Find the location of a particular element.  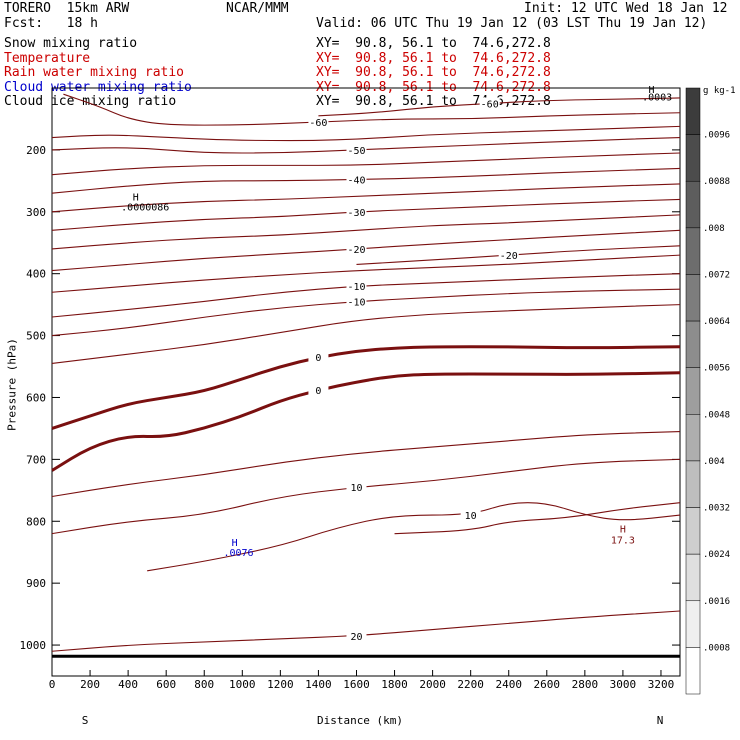

annotation-label: .0076 is located at coordinates (238, 553).